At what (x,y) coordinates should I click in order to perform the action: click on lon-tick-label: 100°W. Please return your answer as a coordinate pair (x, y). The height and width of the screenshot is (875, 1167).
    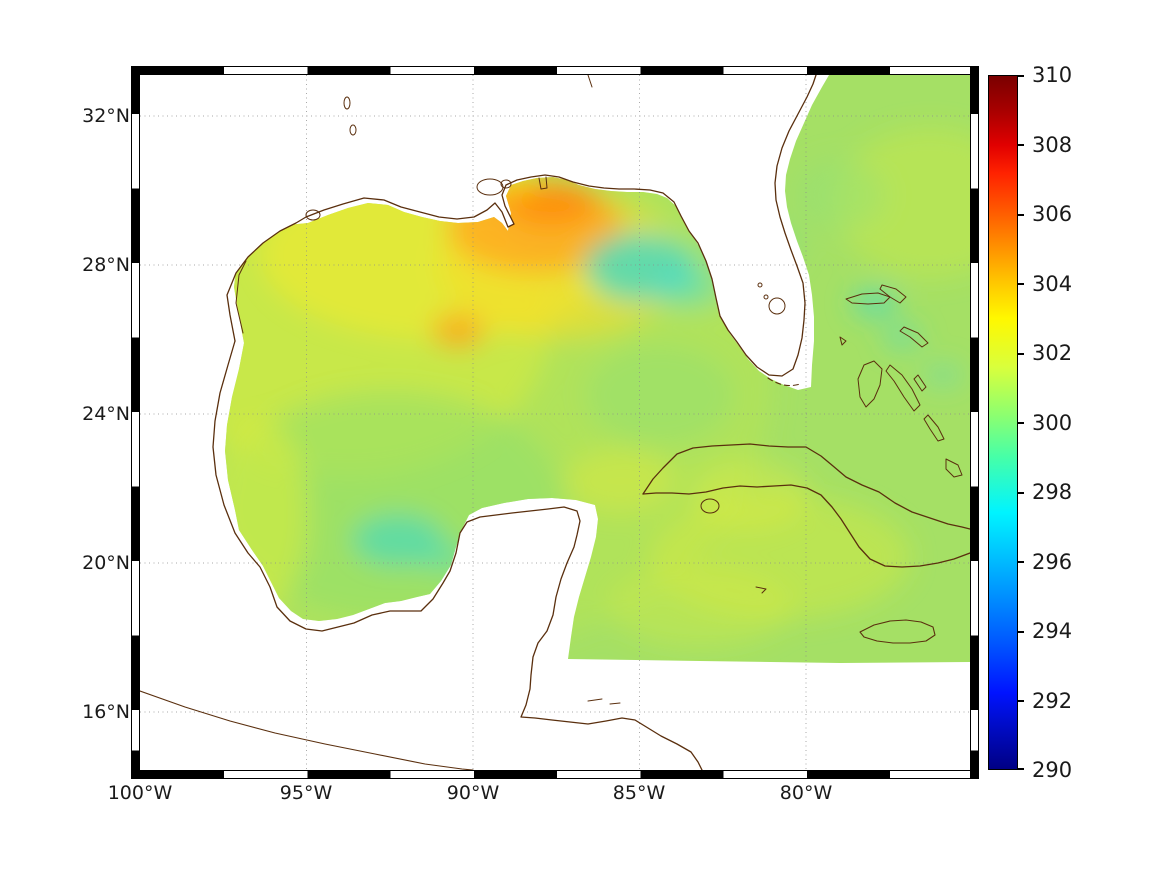
    Looking at the image, I should click on (140, 793).